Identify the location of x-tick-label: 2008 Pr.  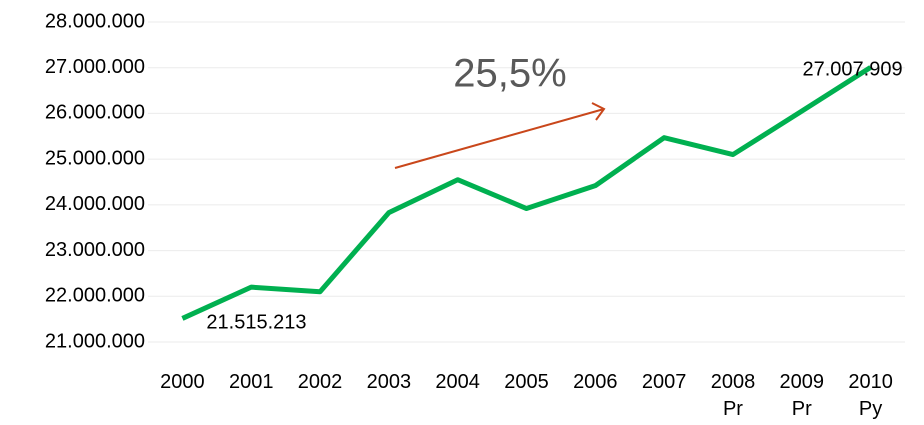
(733, 395).